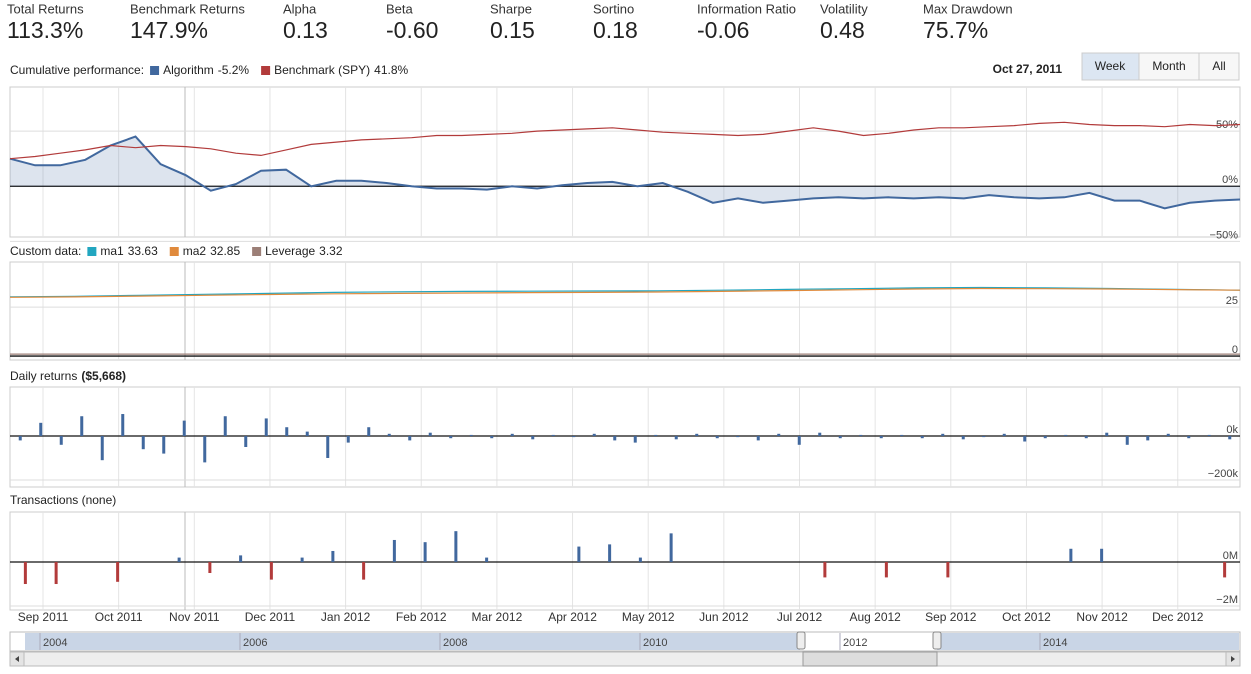 This screenshot has height=674, width=1251. I want to click on navigator-label: 2004, so click(55, 643).